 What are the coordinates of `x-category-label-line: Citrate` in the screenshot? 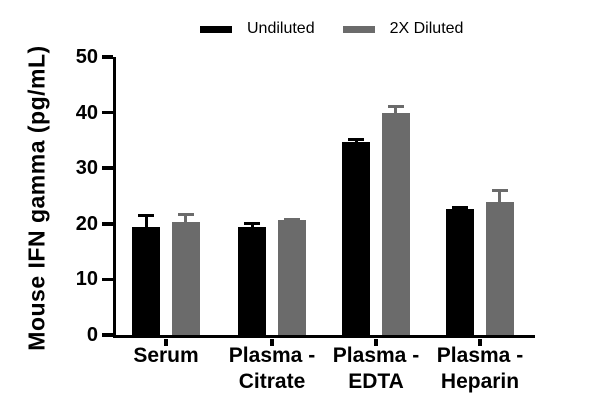 It's located at (272, 381).